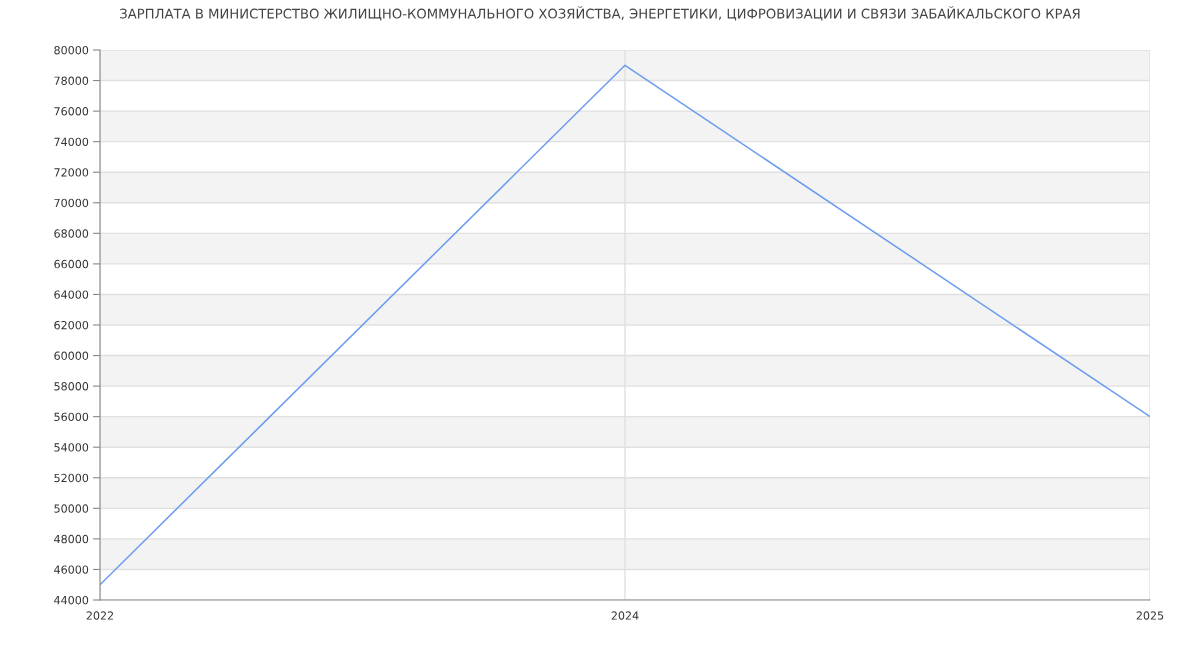 This screenshot has height=650, width=1200. Describe the element at coordinates (625, 615) in the screenshot. I see `x-tick-label: 2024` at that location.